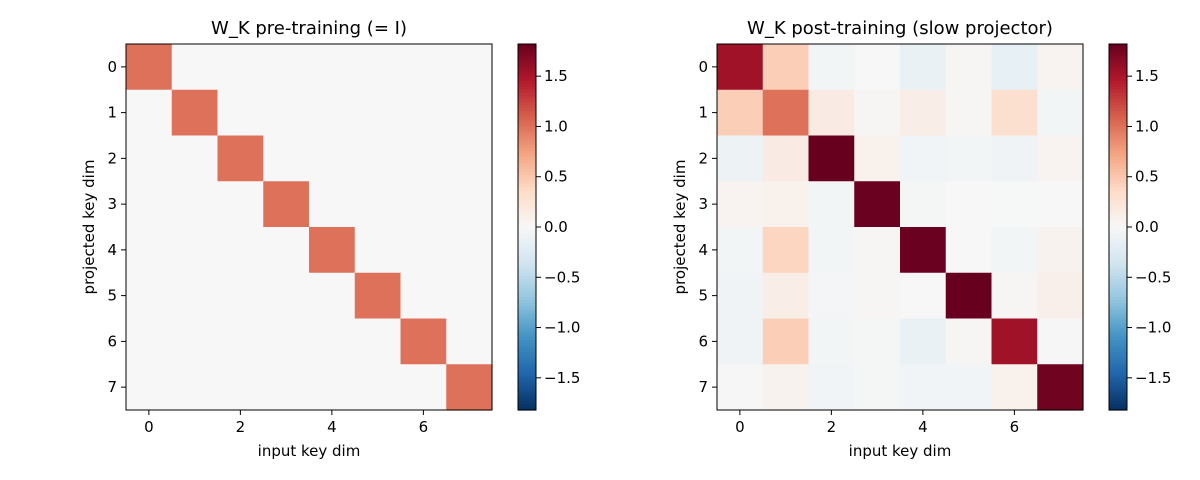 The width and height of the screenshot is (1200, 480). I want to click on colorbar-tick-label: −1.5, so click(562, 378).